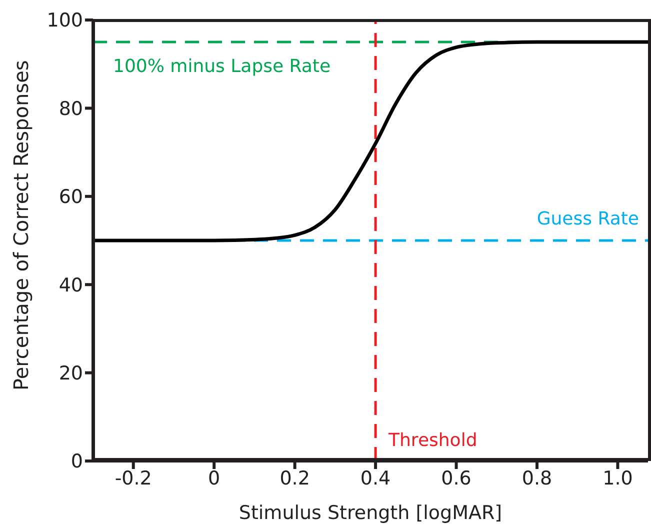  What do you see at coordinates (214, 478) in the screenshot?
I see `x-tick-label: 0` at bounding box center [214, 478].